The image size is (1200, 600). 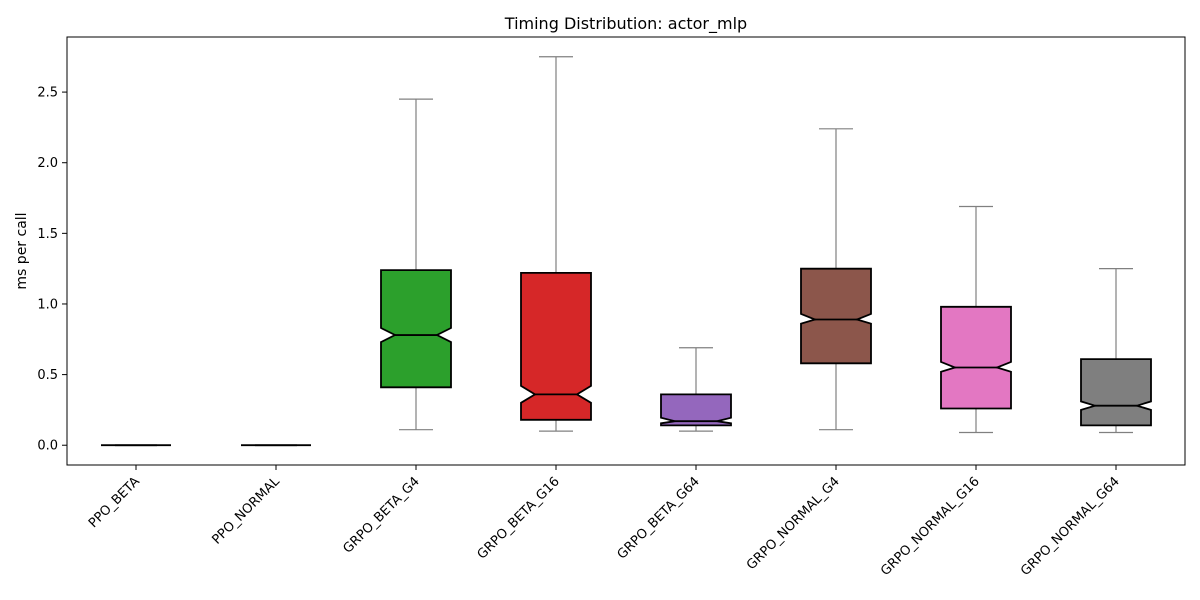 I want to click on y-tick-label: 0.0, so click(x=47, y=446).